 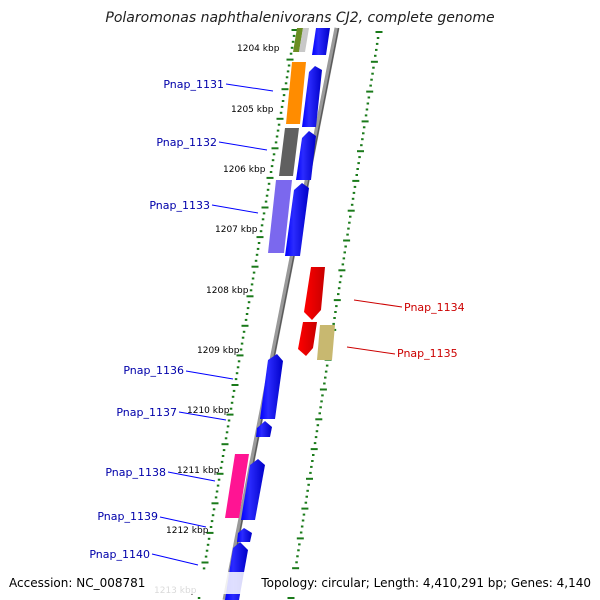 I want to click on ruler-label: 1212 kbp, so click(x=187, y=531).